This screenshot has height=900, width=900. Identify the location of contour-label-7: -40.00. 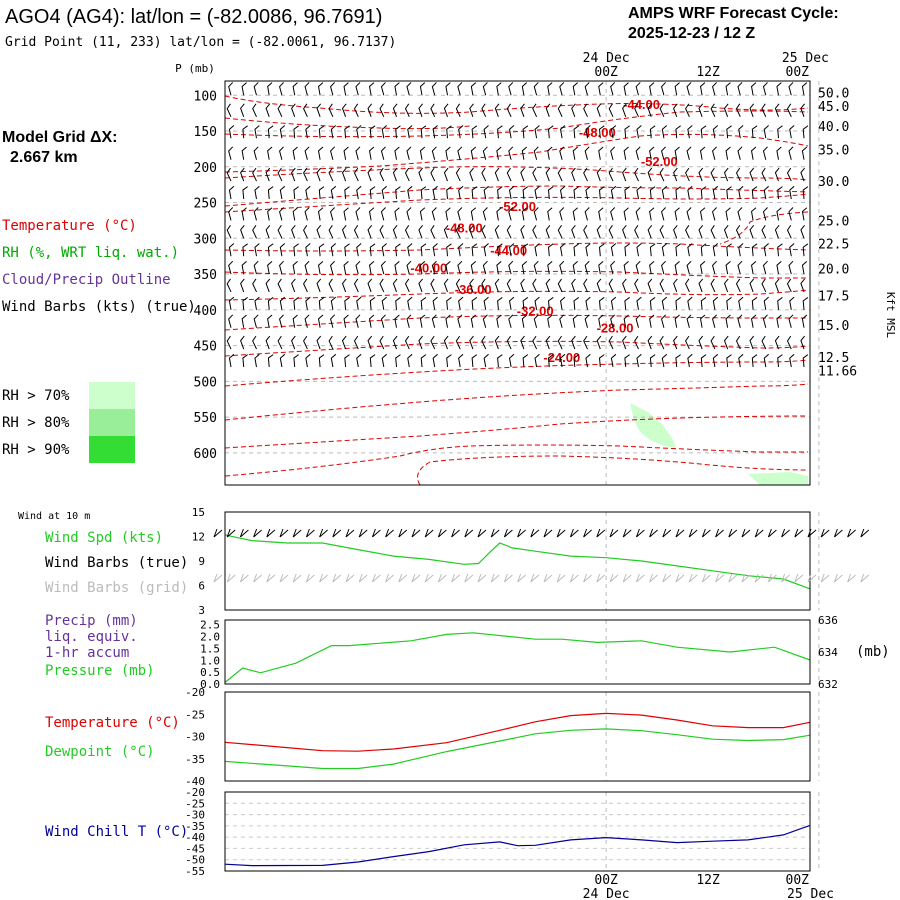
(428, 268).